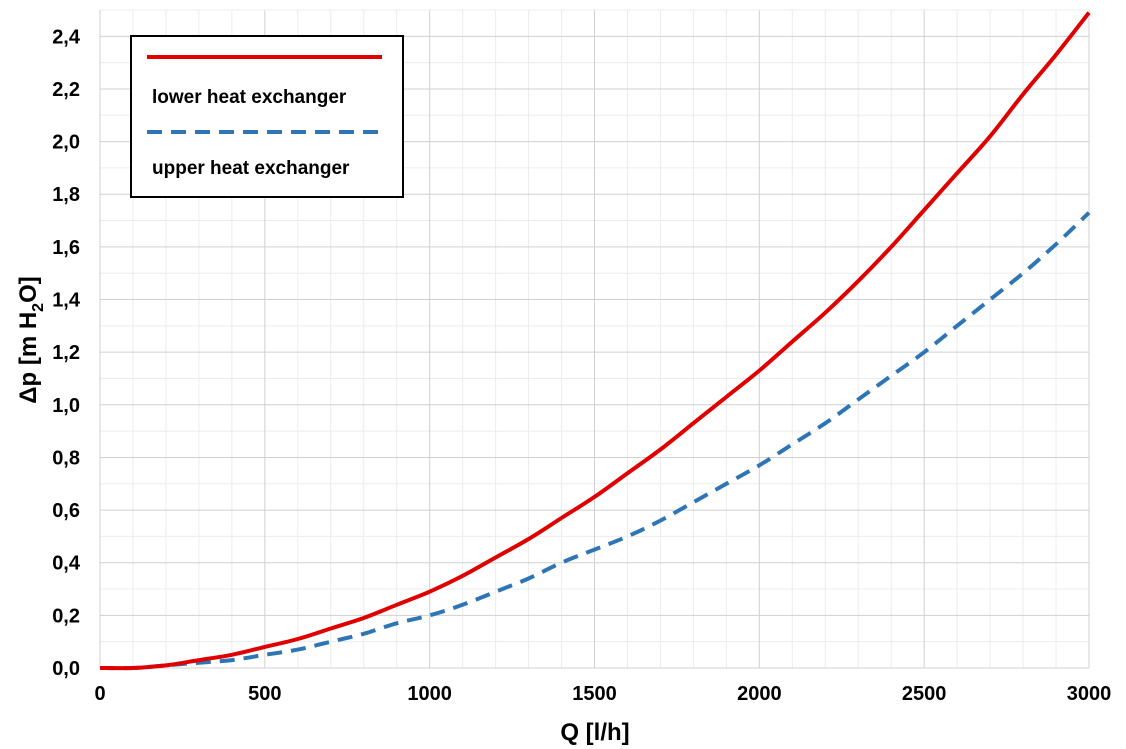 This screenshot has height=749, width=1126. Describe the element at coordinates (99, 694) in the screenshot. I see `x-tick-label: 0` at that location.